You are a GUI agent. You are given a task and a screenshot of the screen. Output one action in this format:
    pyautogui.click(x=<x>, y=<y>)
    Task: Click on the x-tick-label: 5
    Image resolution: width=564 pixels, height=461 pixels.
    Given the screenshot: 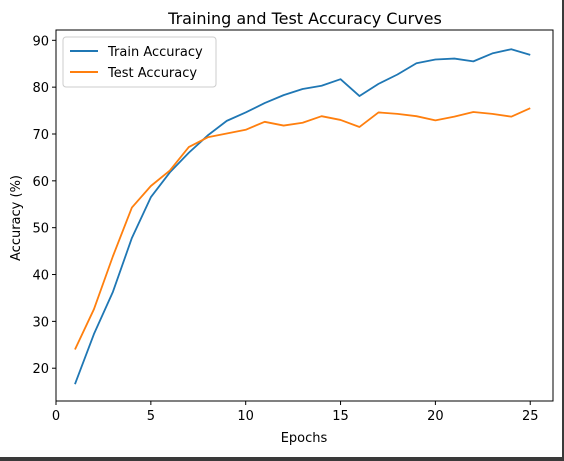 What is the action you would take?
    pyautogui.click(x=151, y=416)
    